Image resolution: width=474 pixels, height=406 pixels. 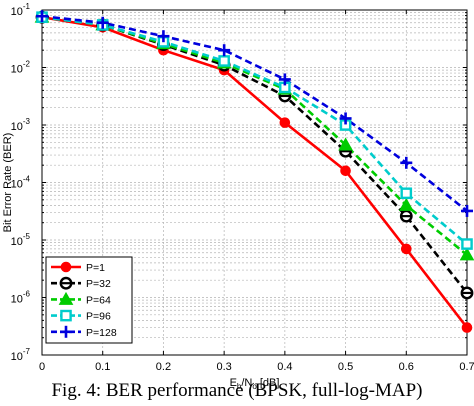 What do you see at coordinates (284, 367) in the screenshot?
I see `x-tick-label: 0.4` at bounding box center [284, 367].